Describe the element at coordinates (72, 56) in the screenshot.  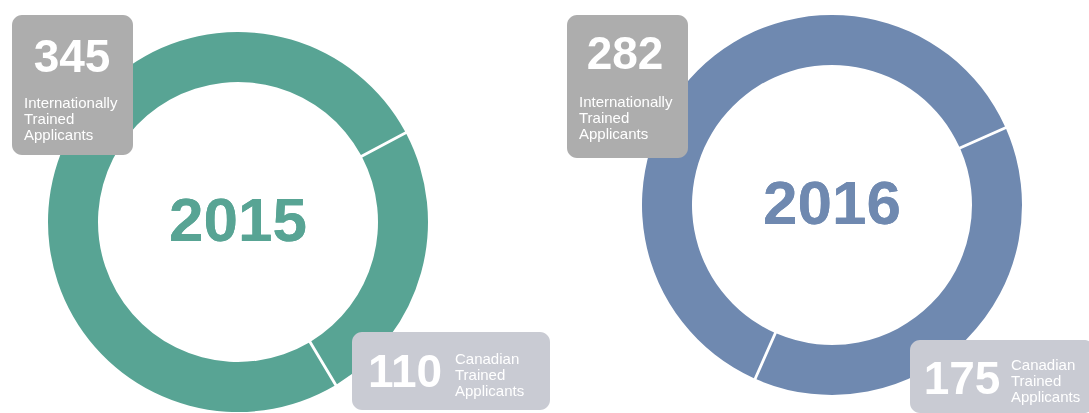
I see `data-label: 345` at that location.